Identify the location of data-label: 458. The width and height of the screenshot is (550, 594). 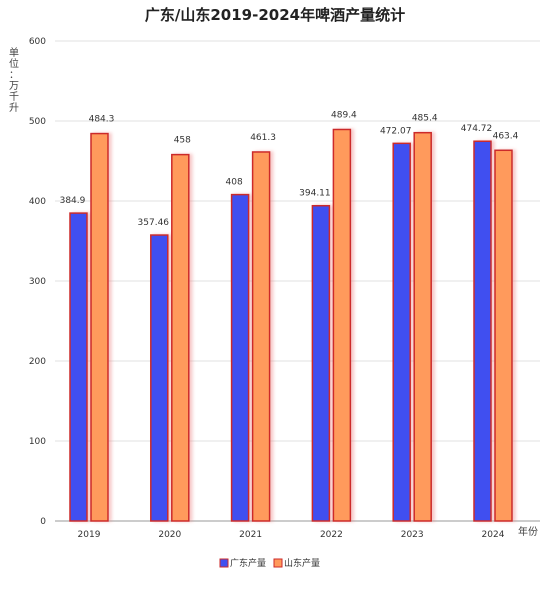
(182, 141).